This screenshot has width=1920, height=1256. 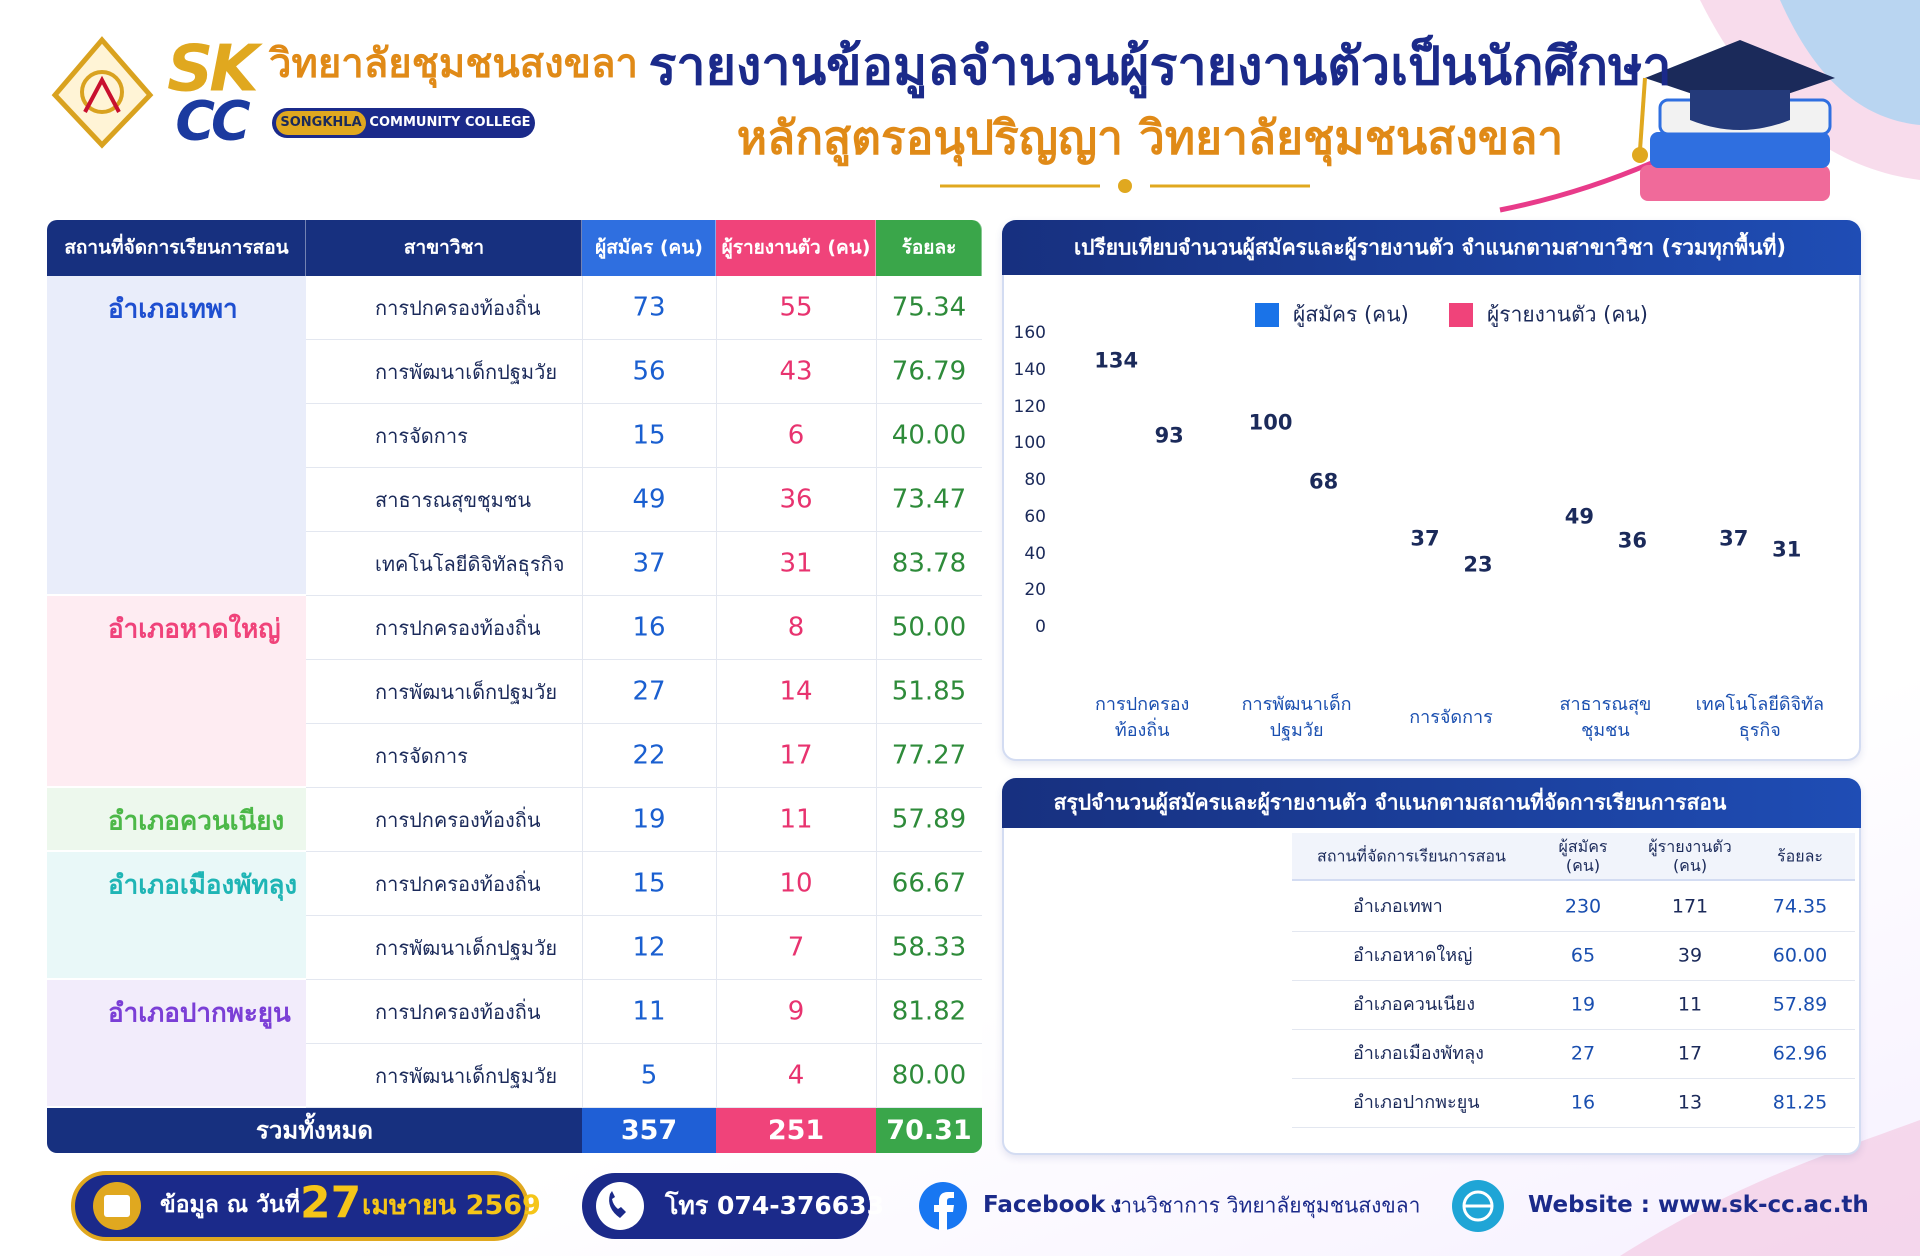 I want to click on reported: 8, so click(x=796, y=627).